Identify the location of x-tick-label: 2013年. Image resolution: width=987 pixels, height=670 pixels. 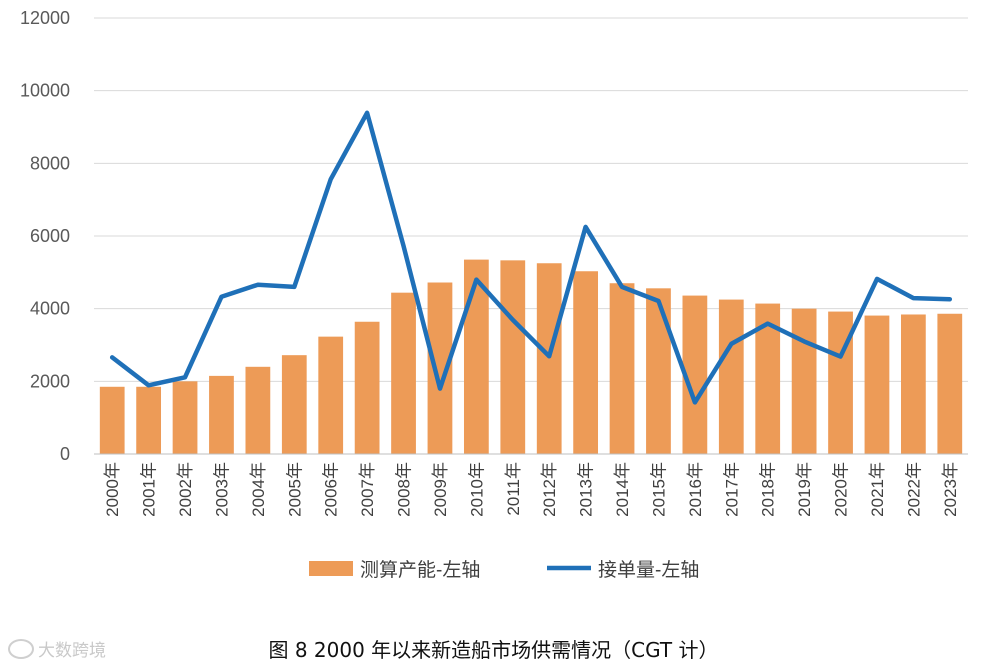
(586, 489).